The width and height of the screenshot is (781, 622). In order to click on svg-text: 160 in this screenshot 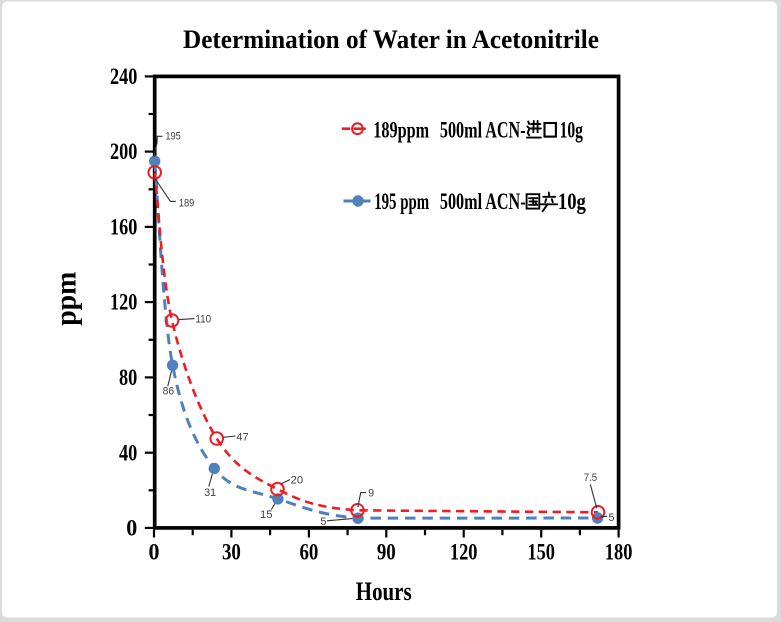, I will do `click(123, 227)`.